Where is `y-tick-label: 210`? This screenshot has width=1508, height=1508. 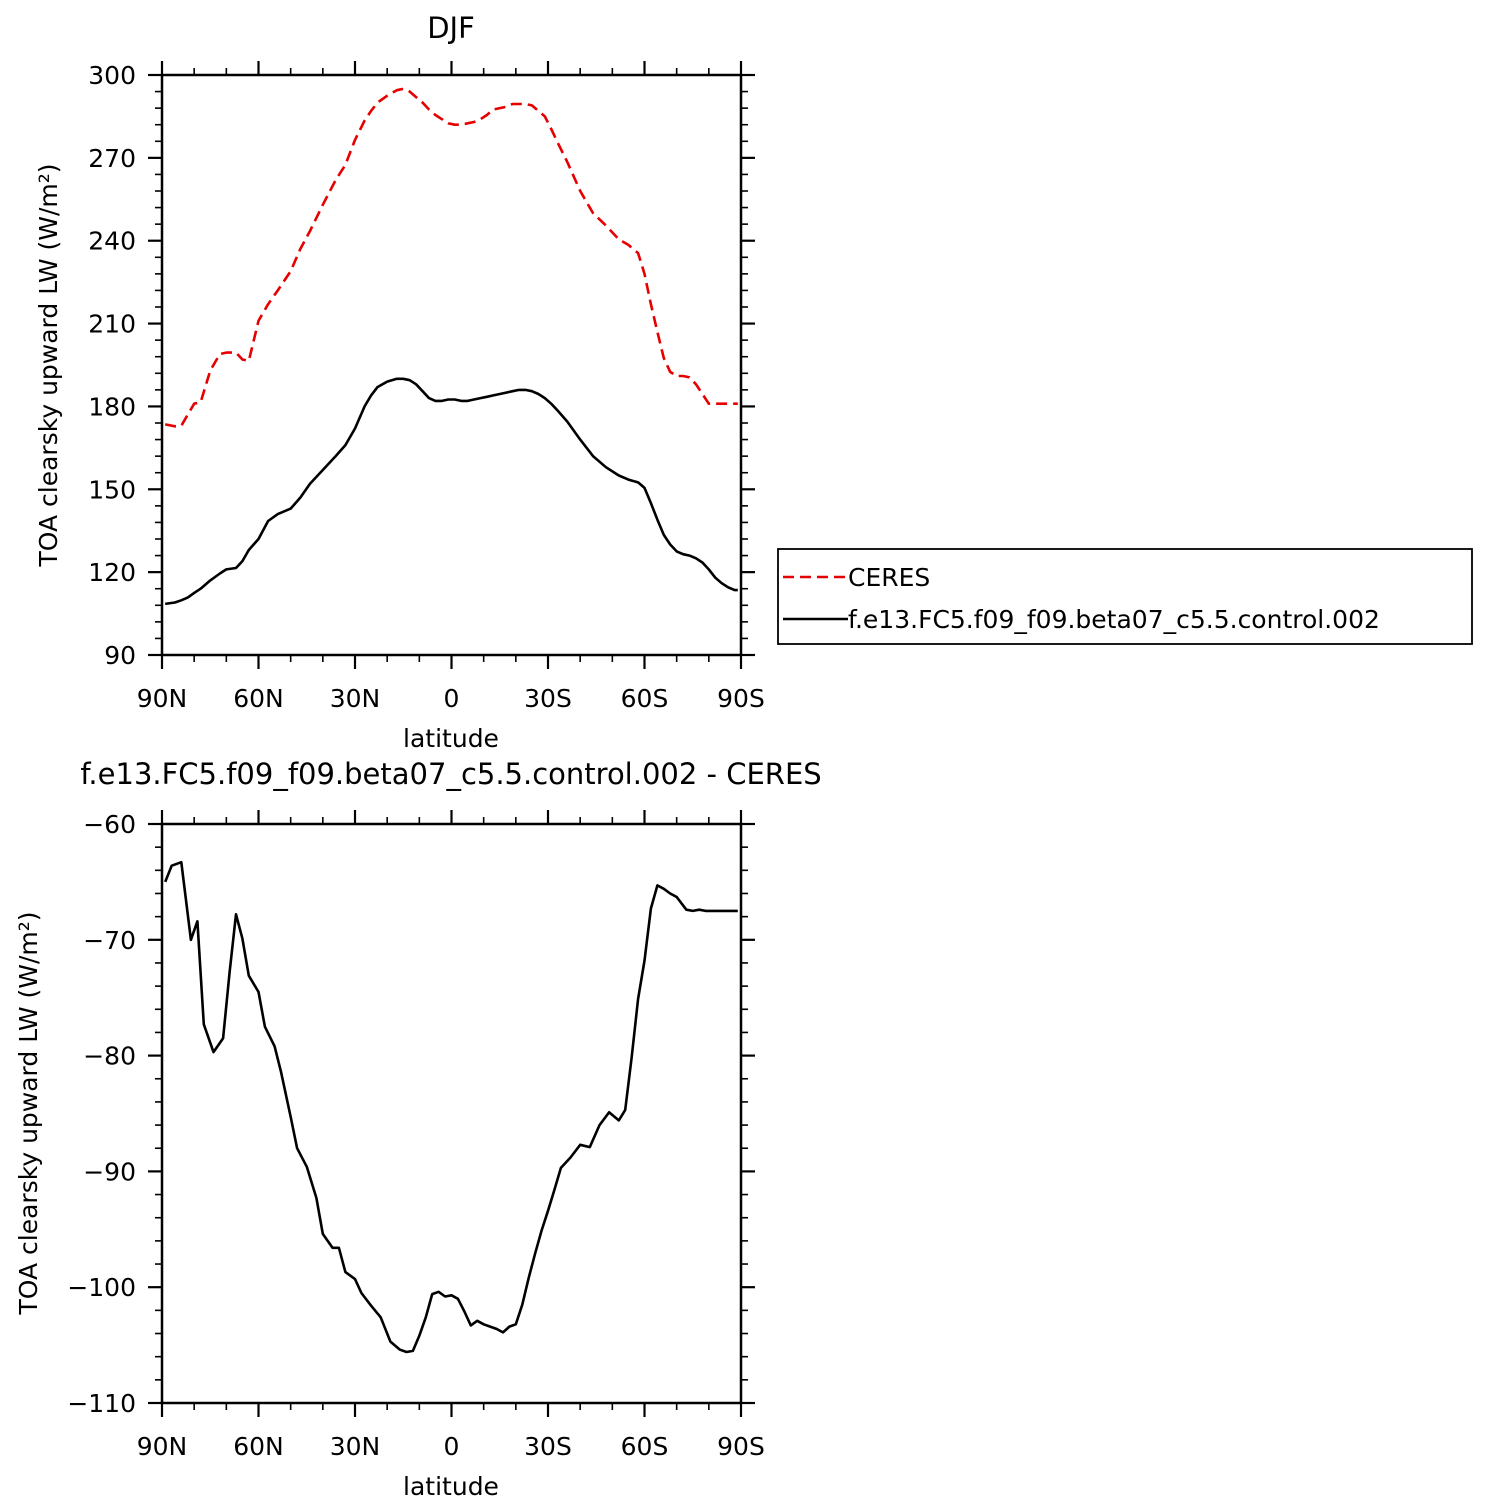 y-tick-label: 210 is located at coordinates (112, 324).